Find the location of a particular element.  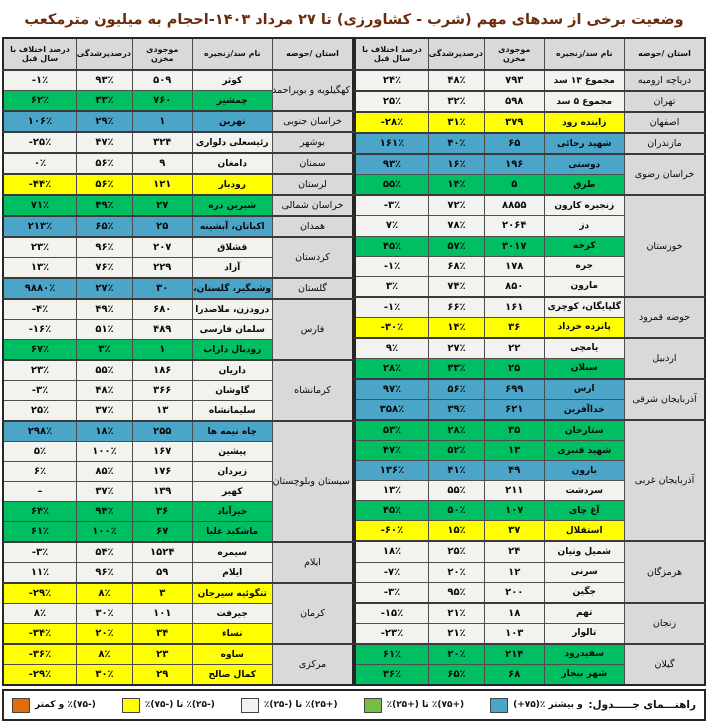

dam-name-cell: چاه نیمه ها is located at coordinates (232, 431).